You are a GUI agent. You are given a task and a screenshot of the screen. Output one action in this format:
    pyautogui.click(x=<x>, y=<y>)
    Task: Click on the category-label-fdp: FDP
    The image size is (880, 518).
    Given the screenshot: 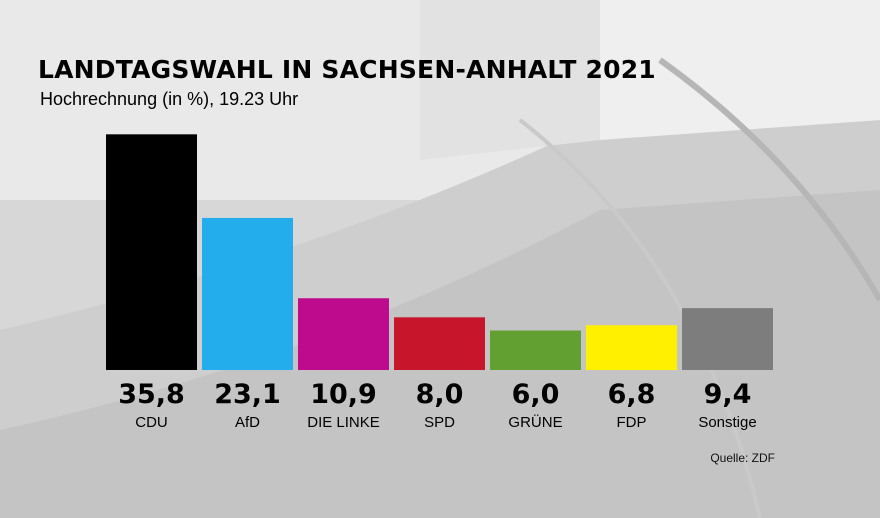 What is the action you would take?
    pyautogui.click(x=632, y=422)
    